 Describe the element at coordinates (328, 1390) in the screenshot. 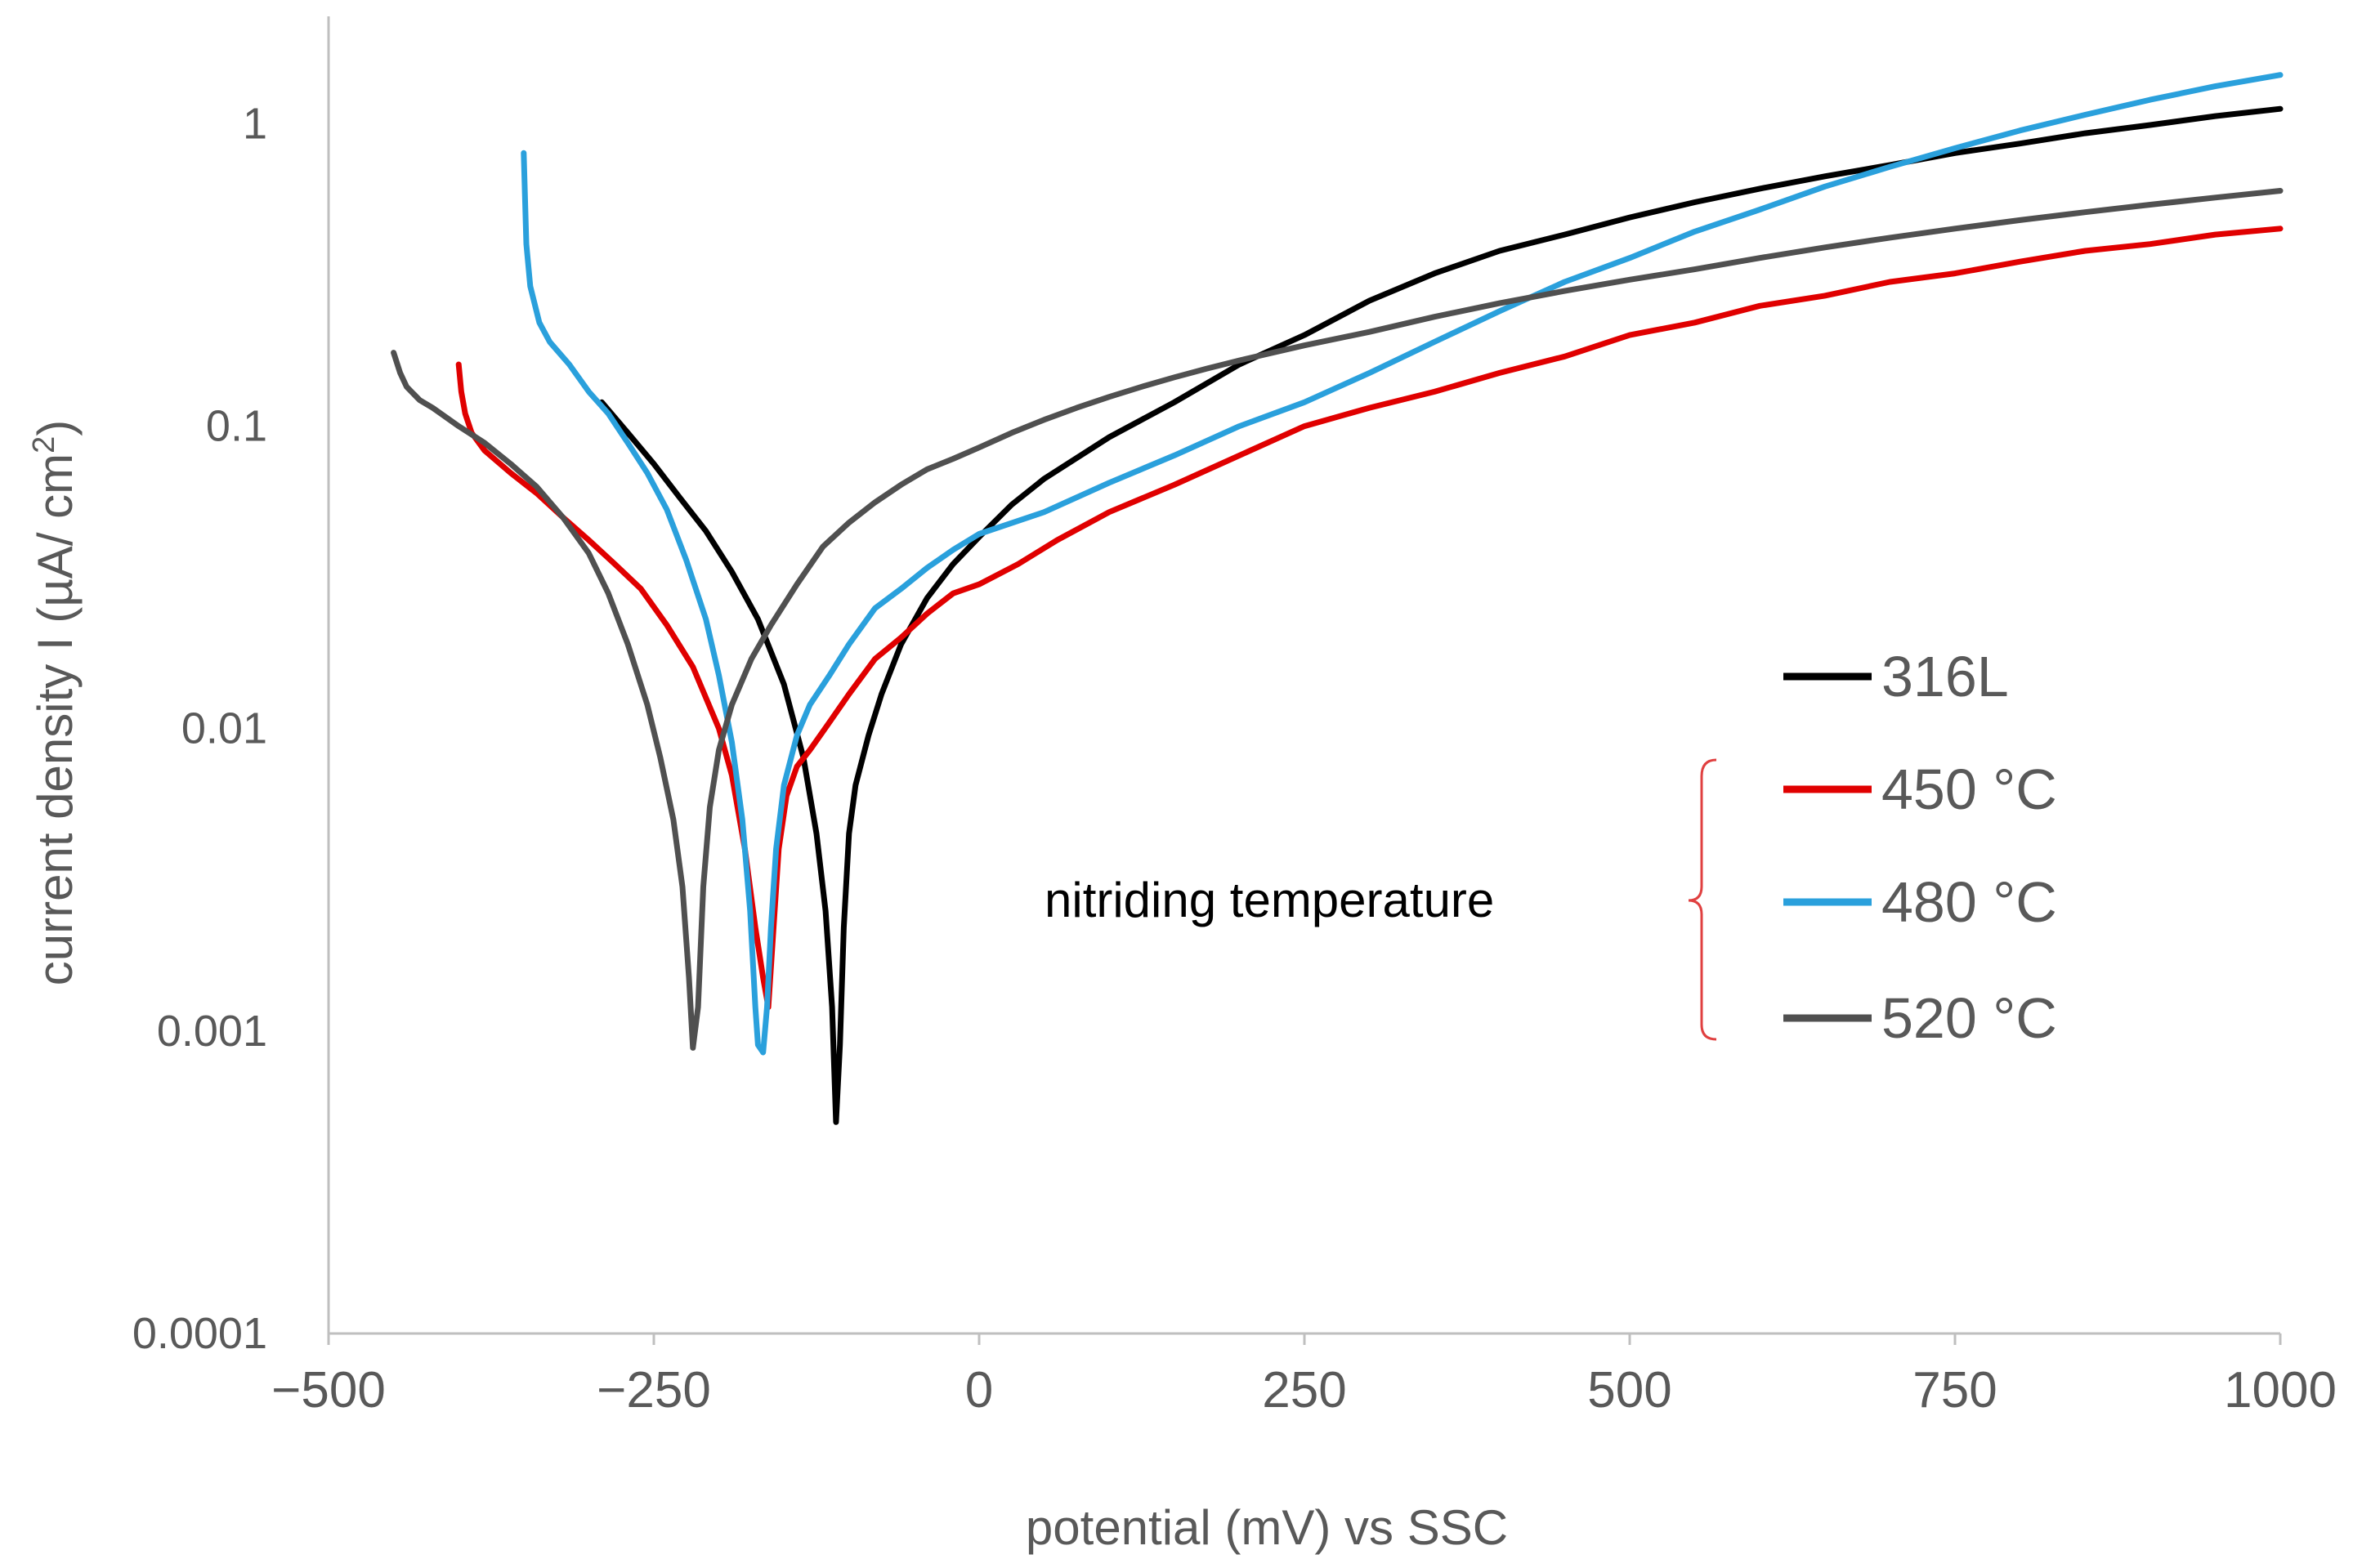

I see `x-tick-label: −500` at that location.